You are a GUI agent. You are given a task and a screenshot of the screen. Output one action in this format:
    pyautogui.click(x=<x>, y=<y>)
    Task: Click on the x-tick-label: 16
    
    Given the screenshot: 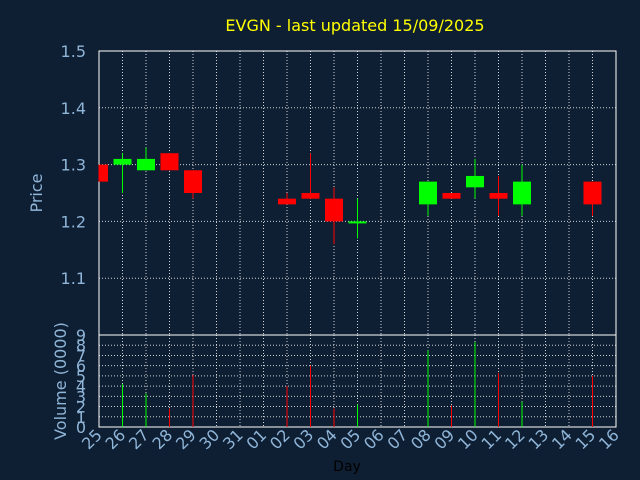 What is the action you would take?
    pyautogui.click(x=609, y=439)
    